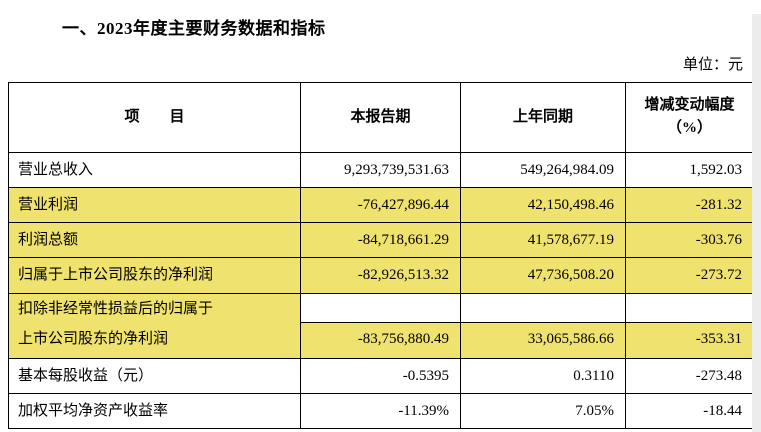  I want to click on row-change-value: -18.44, so click(689, 411).